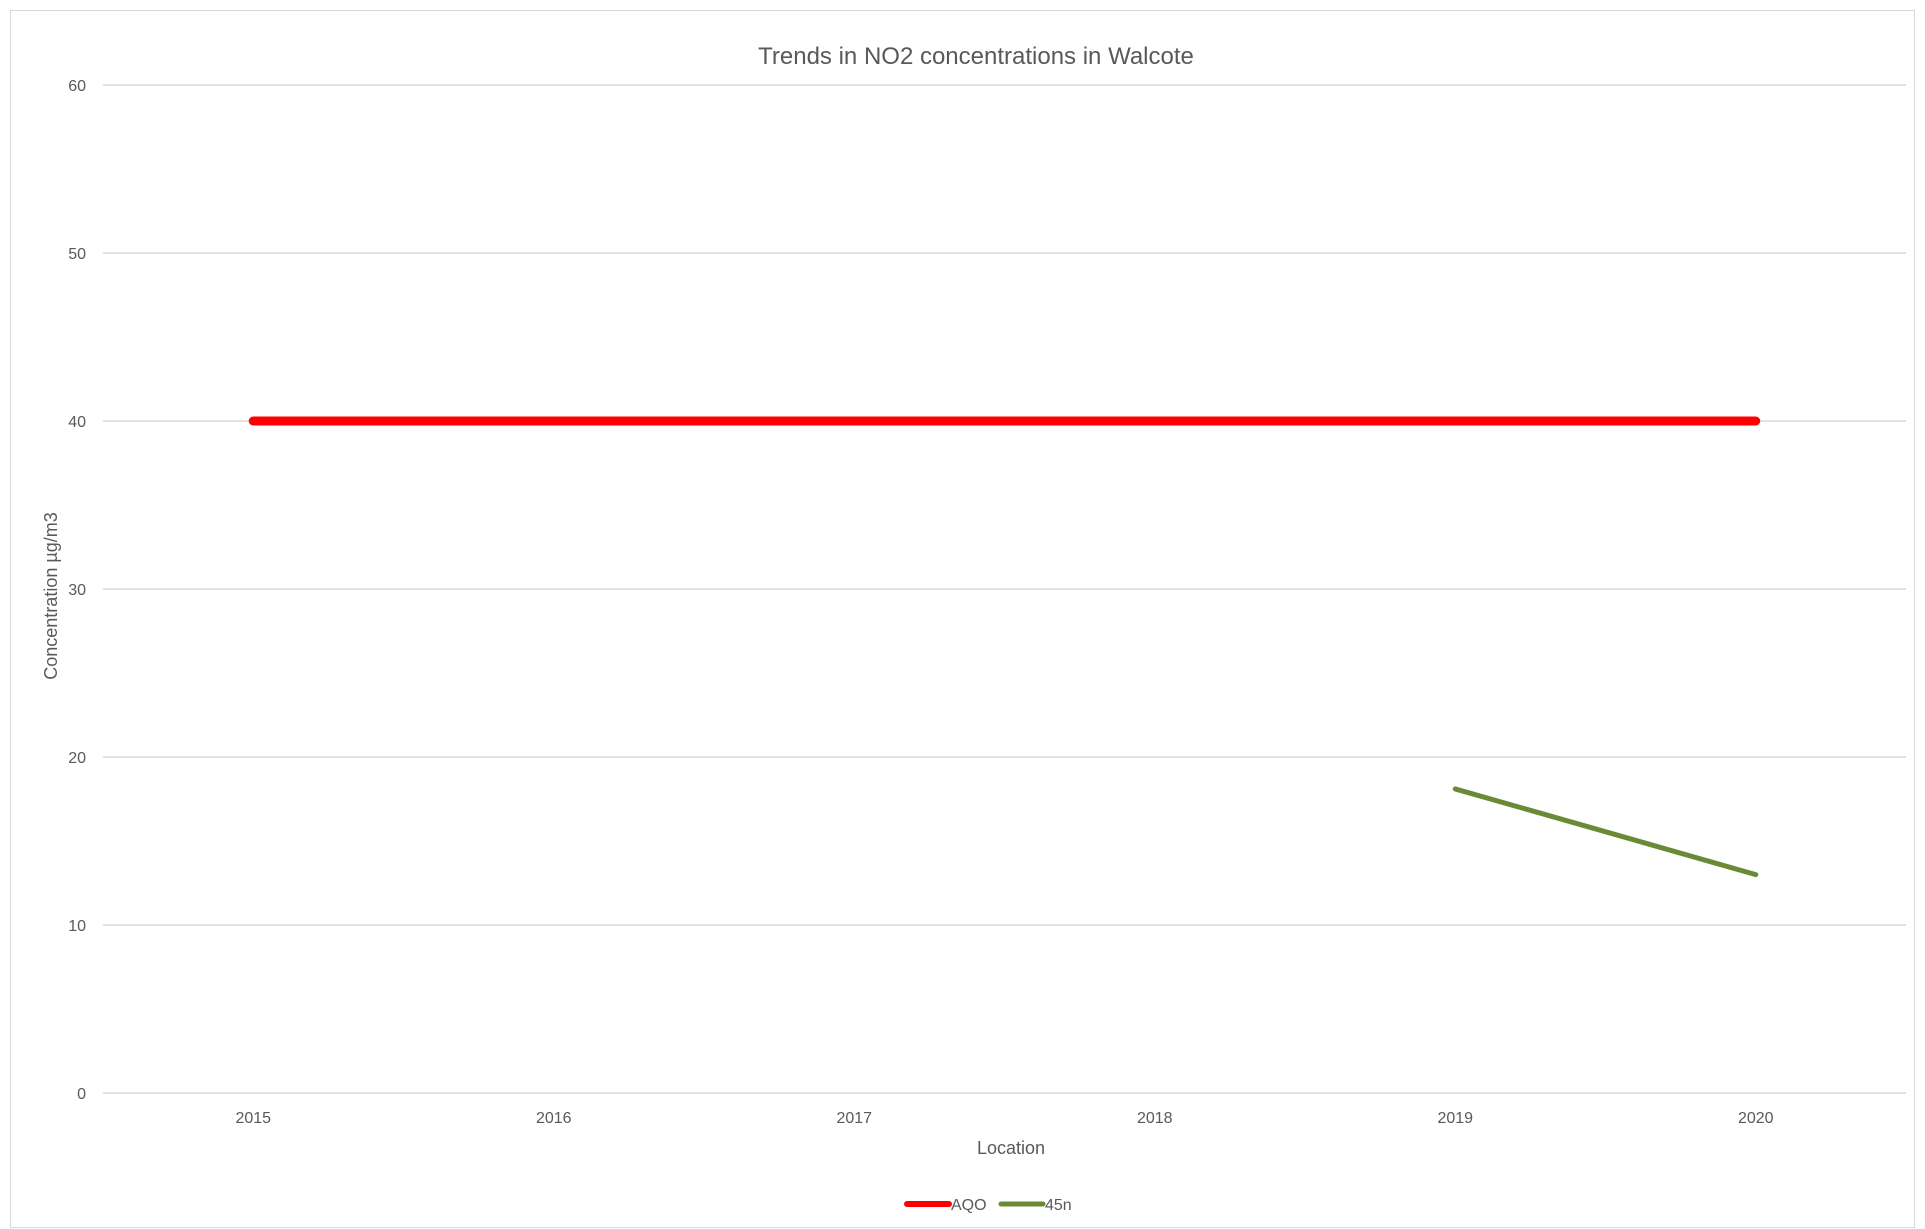  Describe the element at coordinates (77, 86) in the screenshot. I see `y-tick-label: 60` at that location.